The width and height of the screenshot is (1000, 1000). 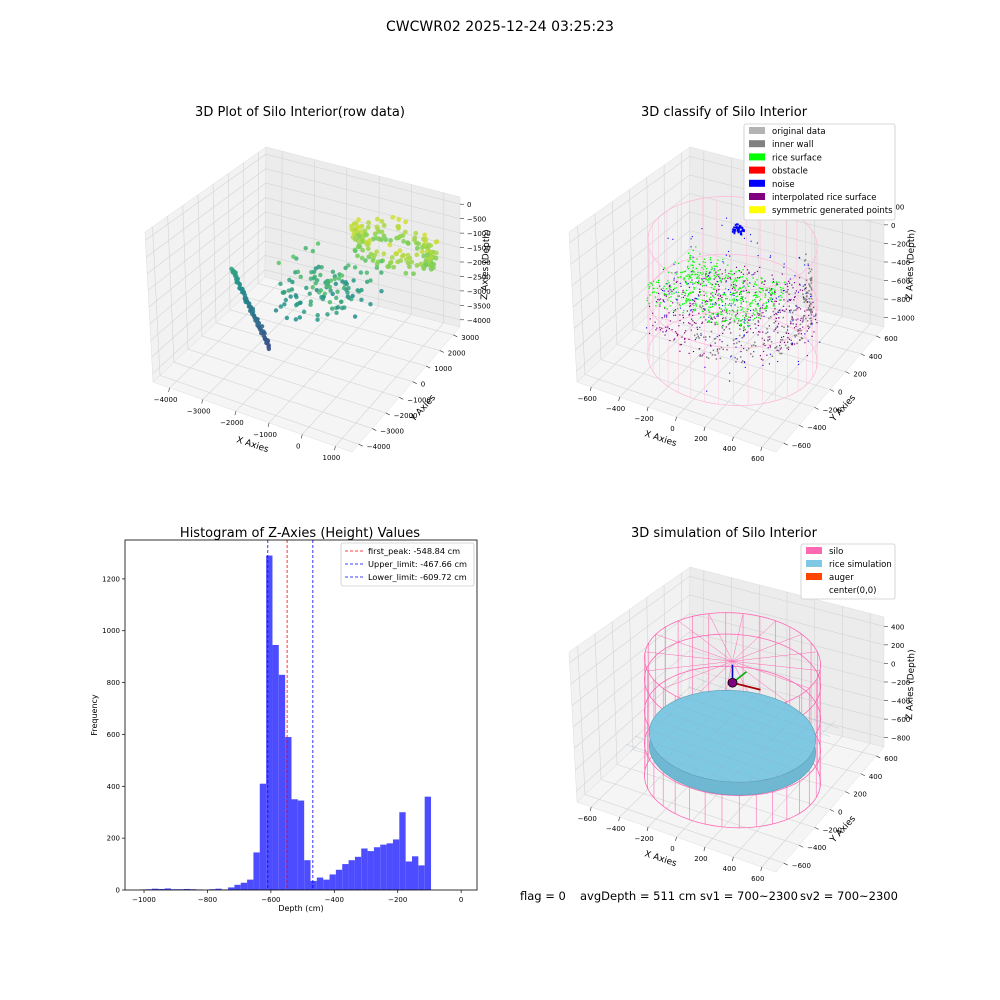 I want to click on legend-frame, so click(x=819, y=172).